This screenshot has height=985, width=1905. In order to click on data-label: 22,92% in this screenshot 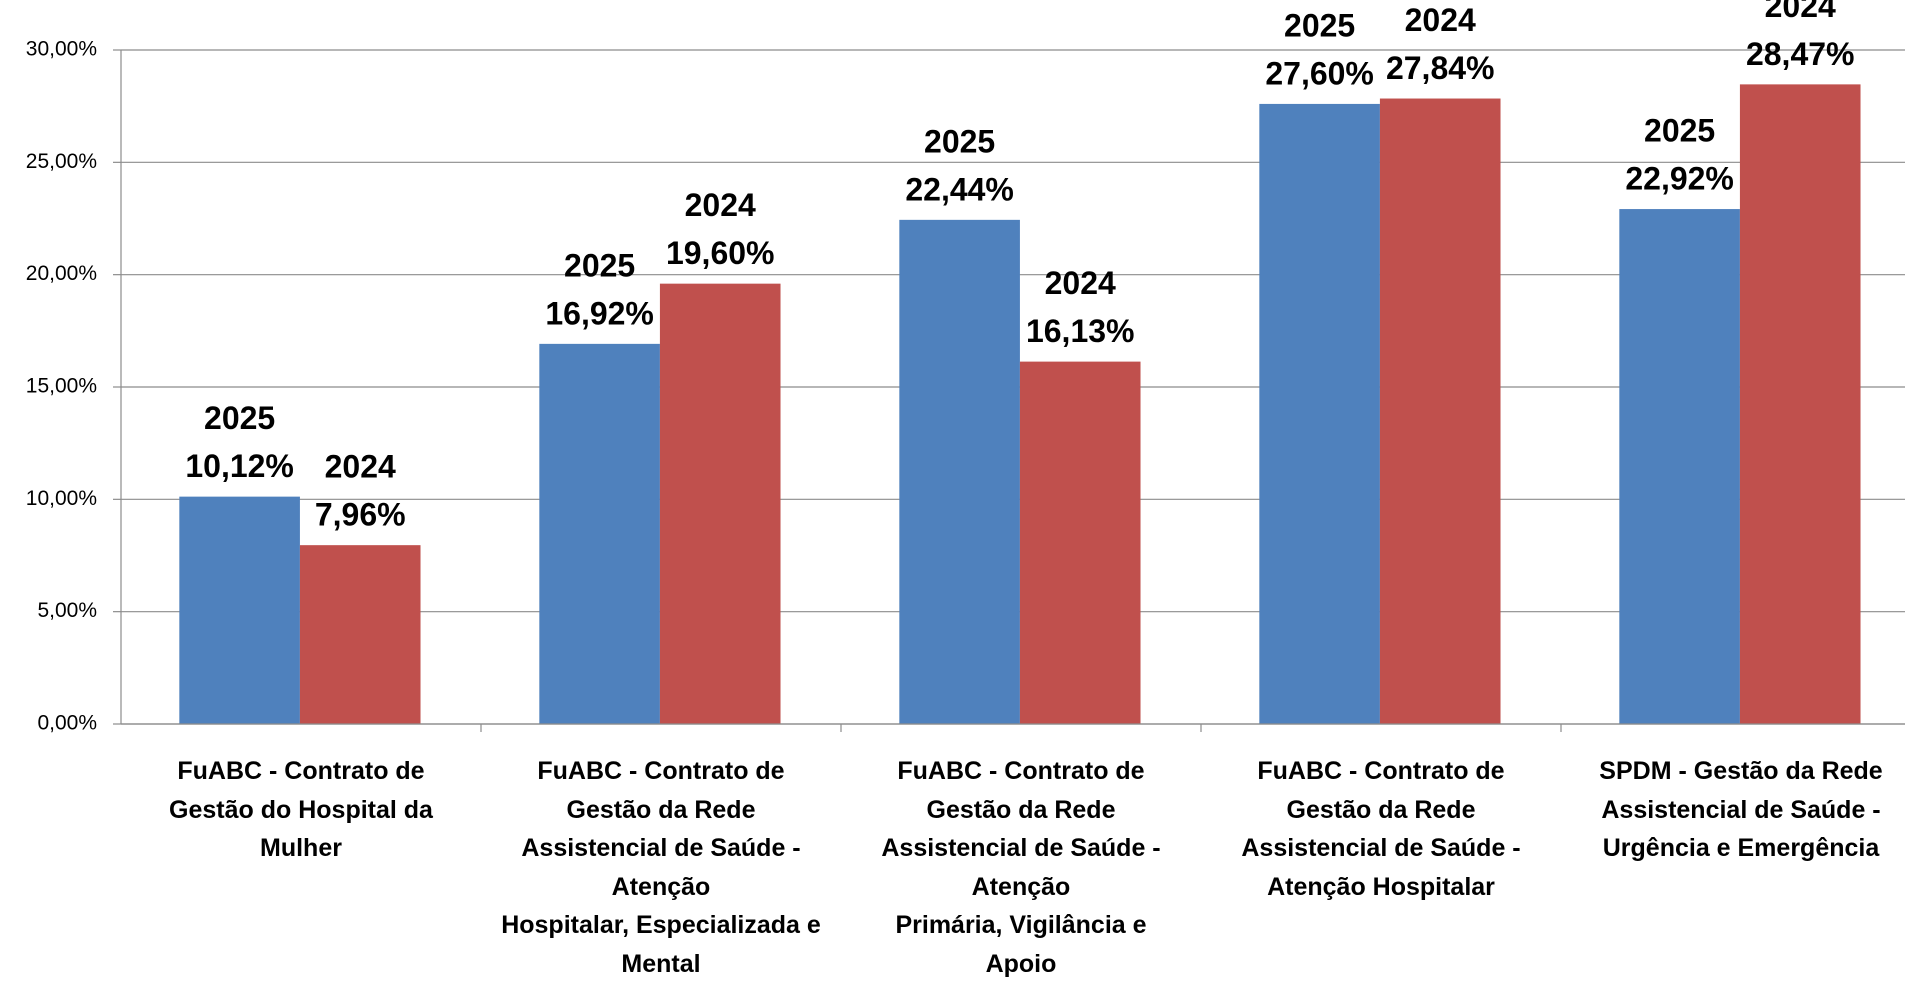, I will do `click(1679, 179)`.